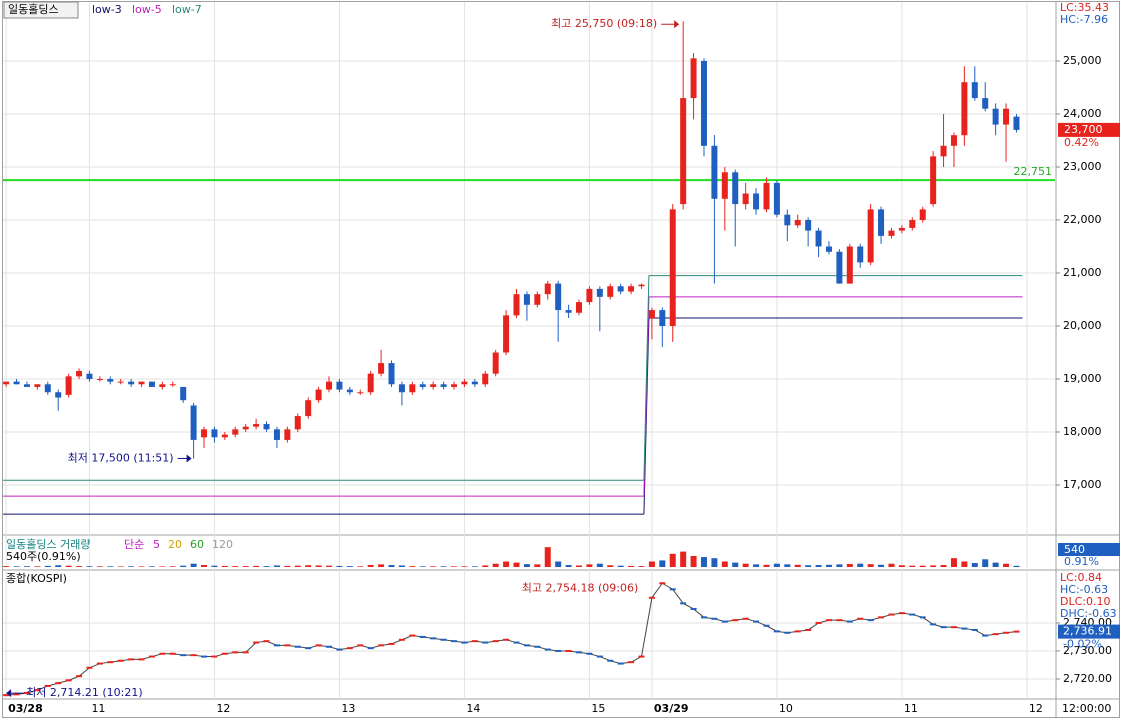 This screenshot has height=719, width=1122. What do you see at coordinates (598, 708) in the screenshot?
I see `x-tick-label: 15` at bounding box center [598, 708].